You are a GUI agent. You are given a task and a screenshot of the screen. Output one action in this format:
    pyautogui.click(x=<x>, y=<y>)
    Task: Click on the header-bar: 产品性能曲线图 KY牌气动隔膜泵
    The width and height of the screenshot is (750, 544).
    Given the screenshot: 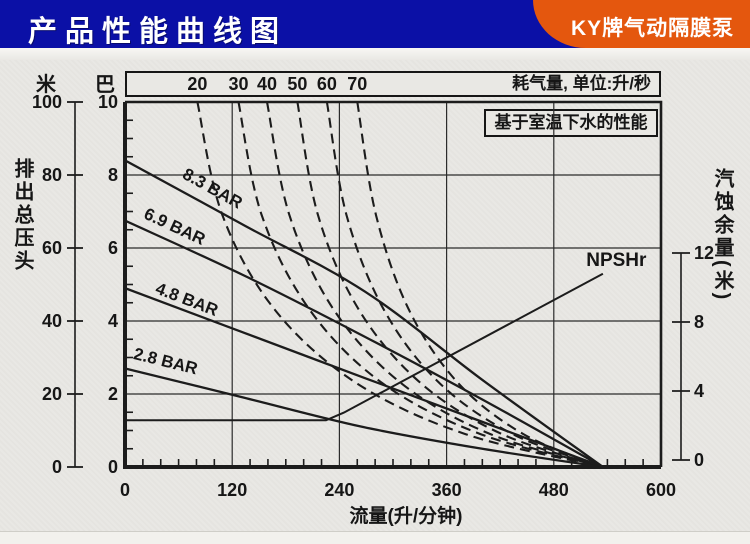 What is the action you would take?
    pyautogui.click(x=375, y=24)
    